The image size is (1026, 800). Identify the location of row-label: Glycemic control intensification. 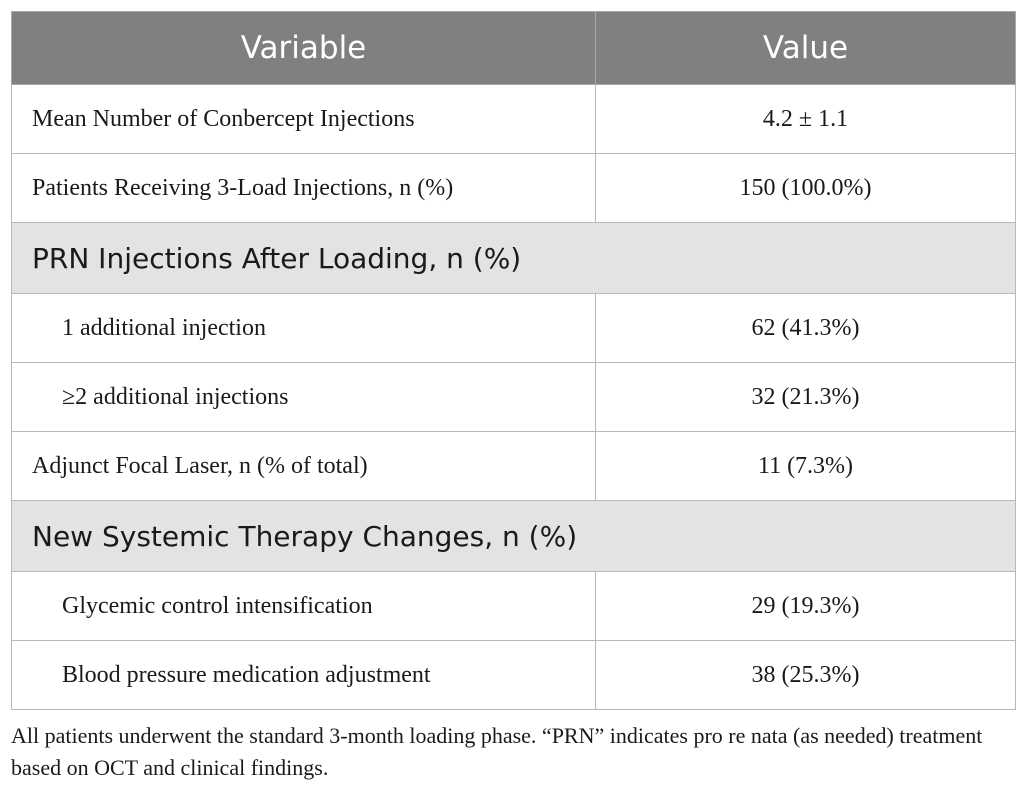
(303, 606).